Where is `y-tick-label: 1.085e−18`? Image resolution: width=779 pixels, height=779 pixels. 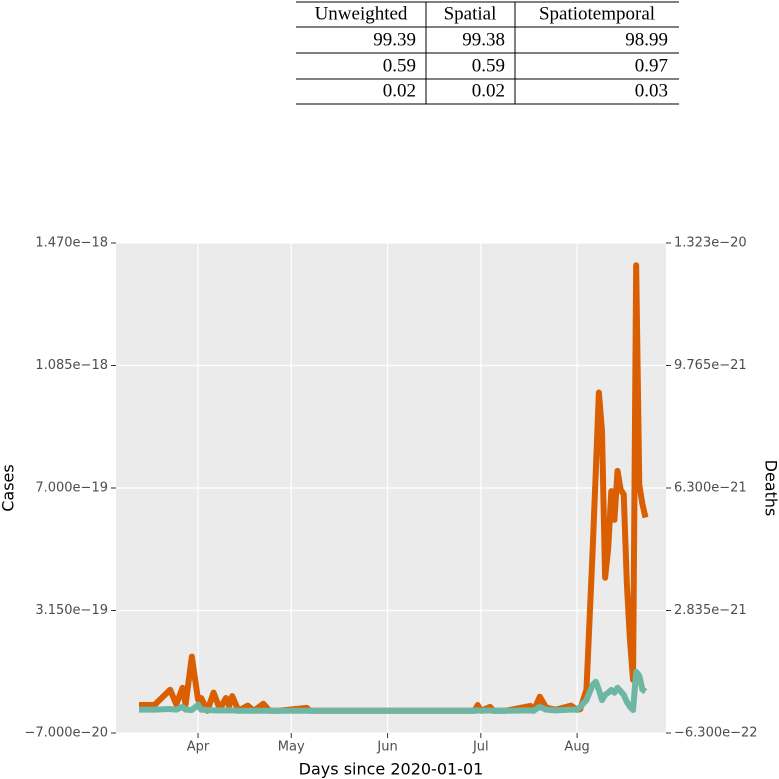 y-tick-label: 1.085e−18 is located at coordinates (71, 365).